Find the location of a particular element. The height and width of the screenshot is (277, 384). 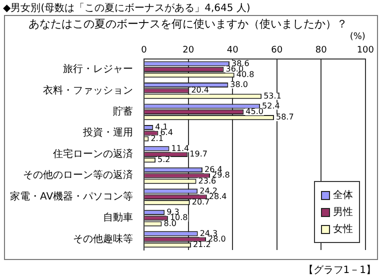

x-tick-label: 80 is located at coordinates (321, 51).